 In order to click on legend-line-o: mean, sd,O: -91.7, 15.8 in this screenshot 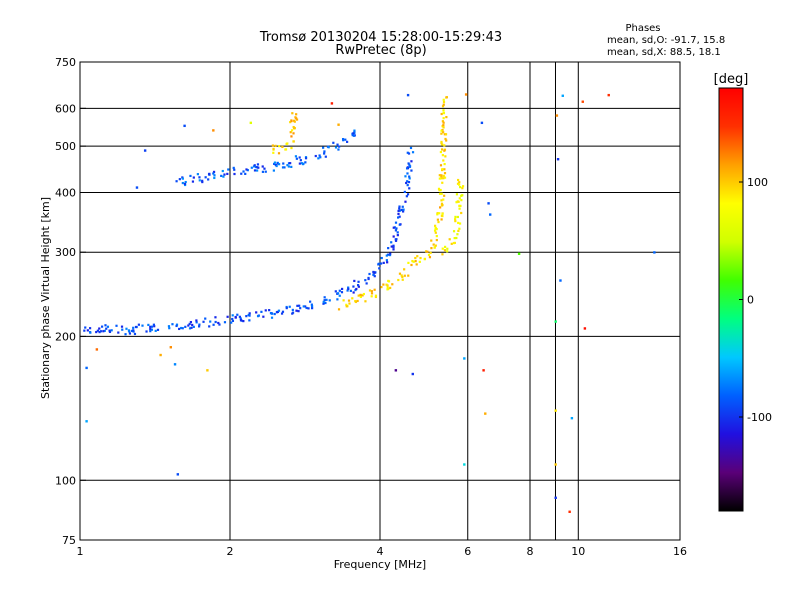, I will do `click(666, 40)`.